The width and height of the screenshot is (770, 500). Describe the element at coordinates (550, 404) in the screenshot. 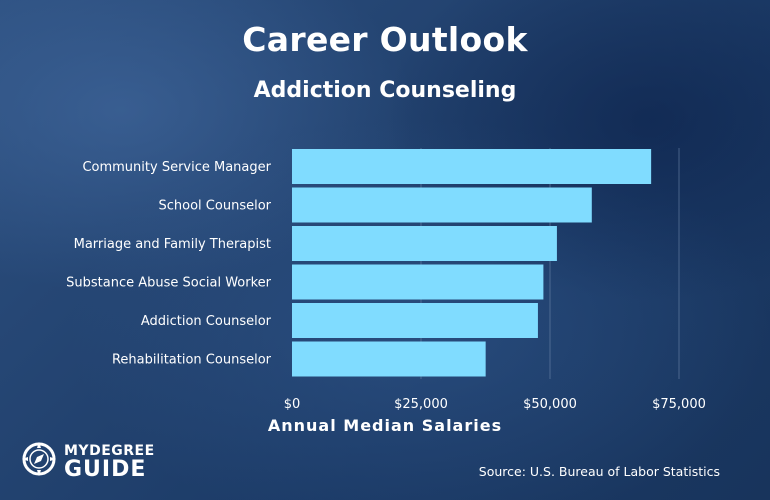

I see `x-tick-label-2: $50,000` at that location.